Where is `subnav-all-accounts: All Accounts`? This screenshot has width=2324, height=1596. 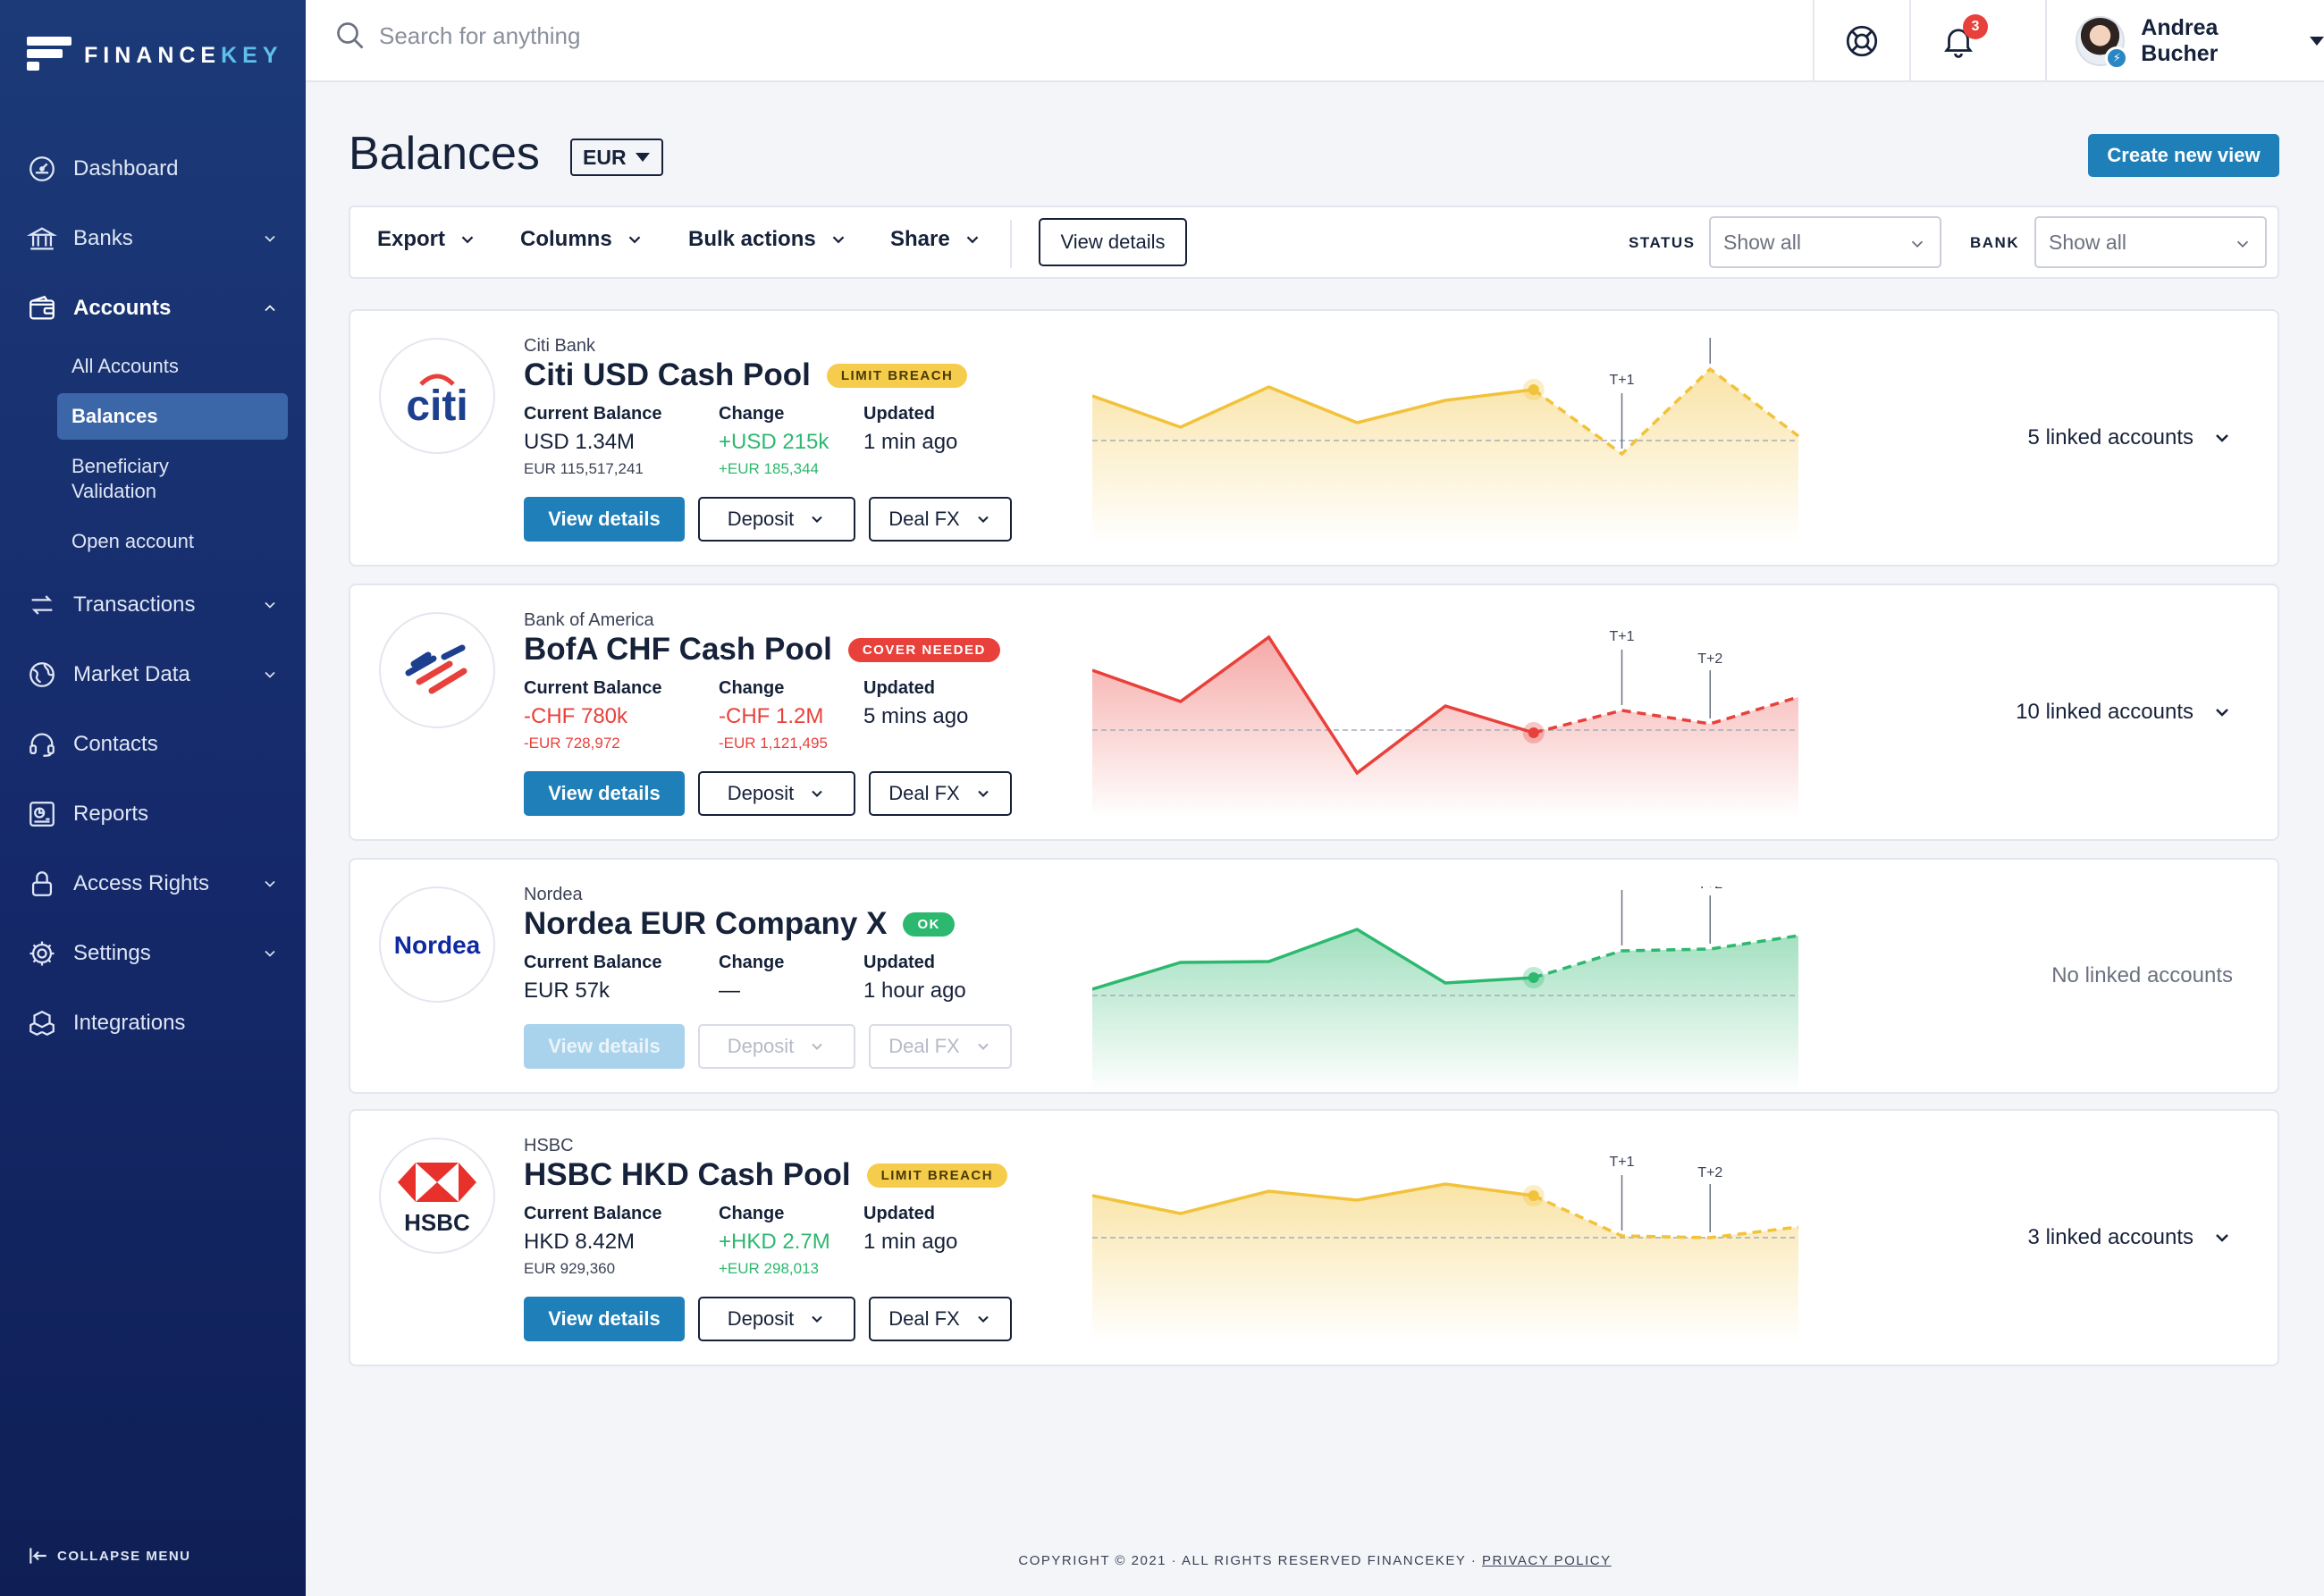
subnav-all-accounts: All Accounts is located at coordinates (125, 366).